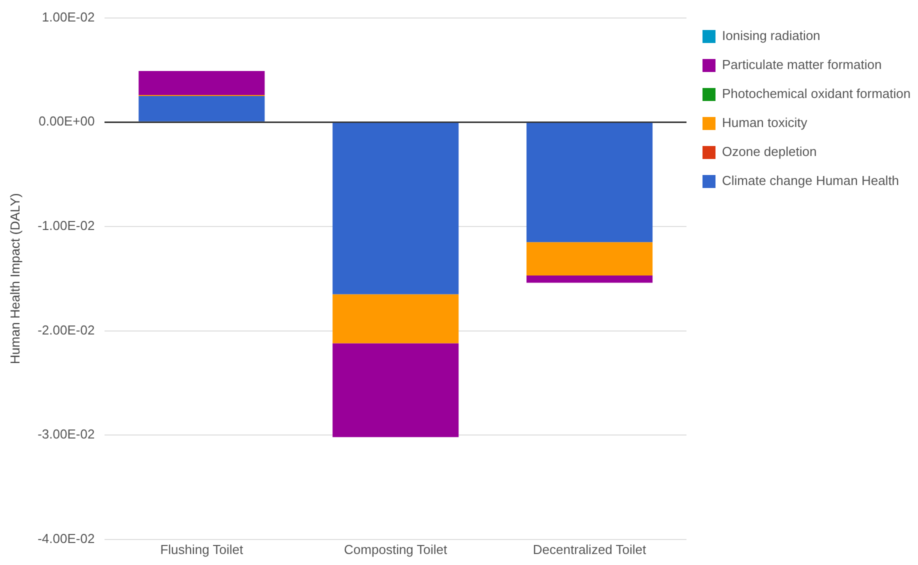 The width and height of the screenshot is (918, 565). Describe the element at coordinates (589, 549) in the screenshot. I see `x-tick-label: Decentralized Toilet` at that location.